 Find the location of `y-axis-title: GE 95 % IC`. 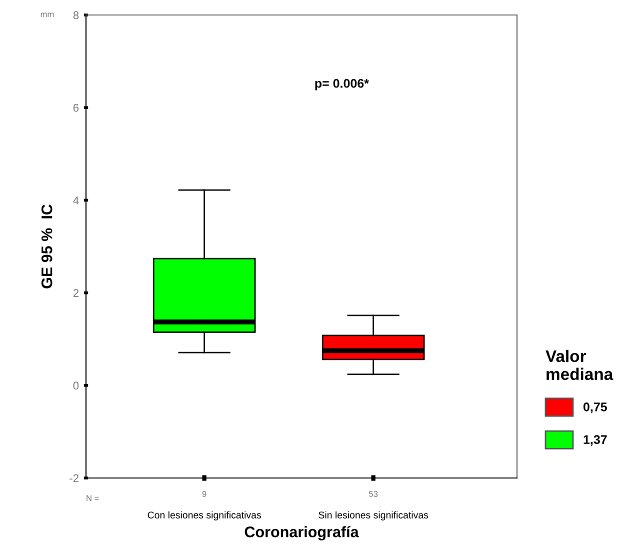

y-axis-title: GE 95 % IC is located at coordinates (46, 246).